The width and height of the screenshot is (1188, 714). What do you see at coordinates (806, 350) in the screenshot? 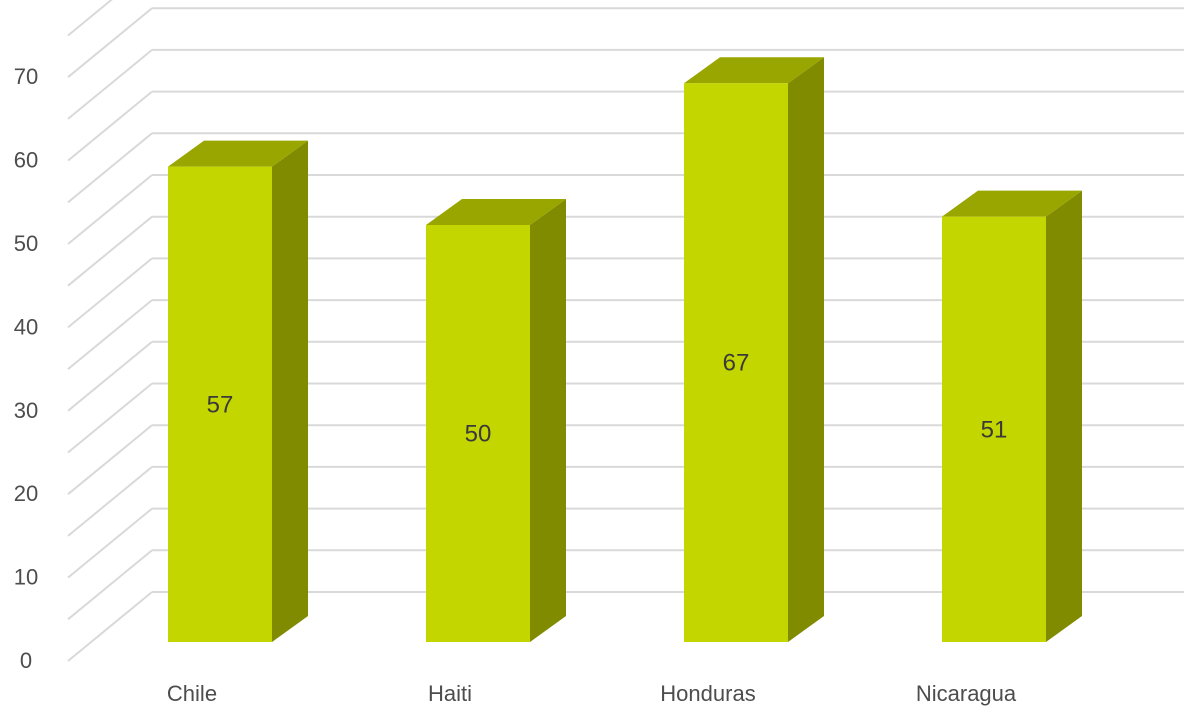
I see `bar-side-honduras` at bounding box center [806, 350].